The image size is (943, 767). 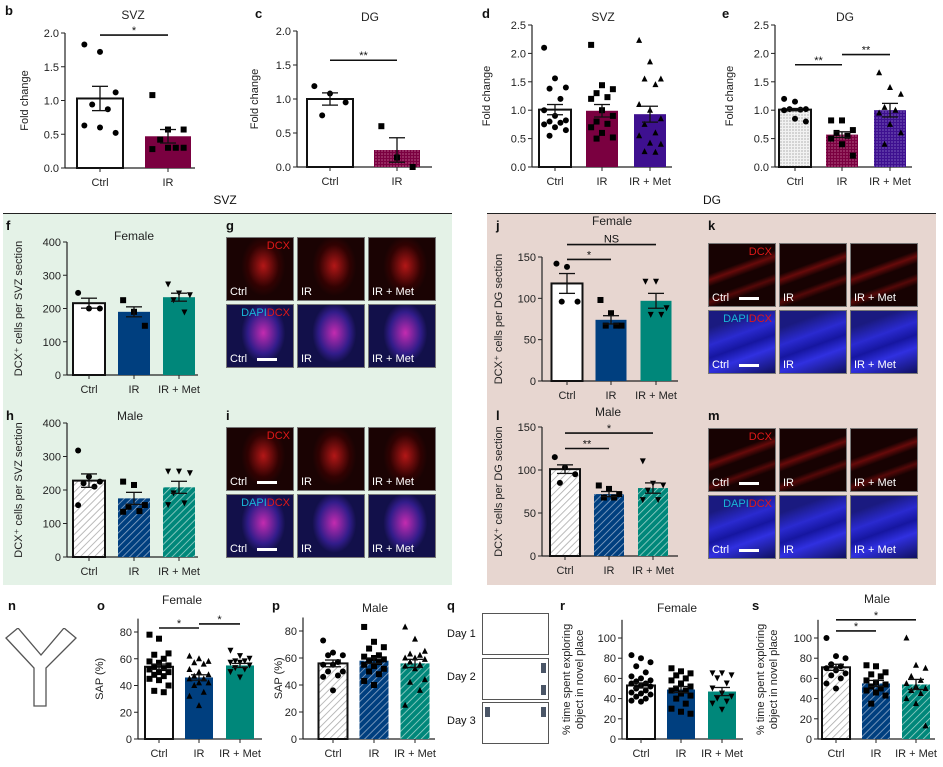 What do you see at coordinates (19, 489) in the screenshot?
I see `y-axis-label: DCX⁺ cells per SVZ section` at bounding box center [19, 489].